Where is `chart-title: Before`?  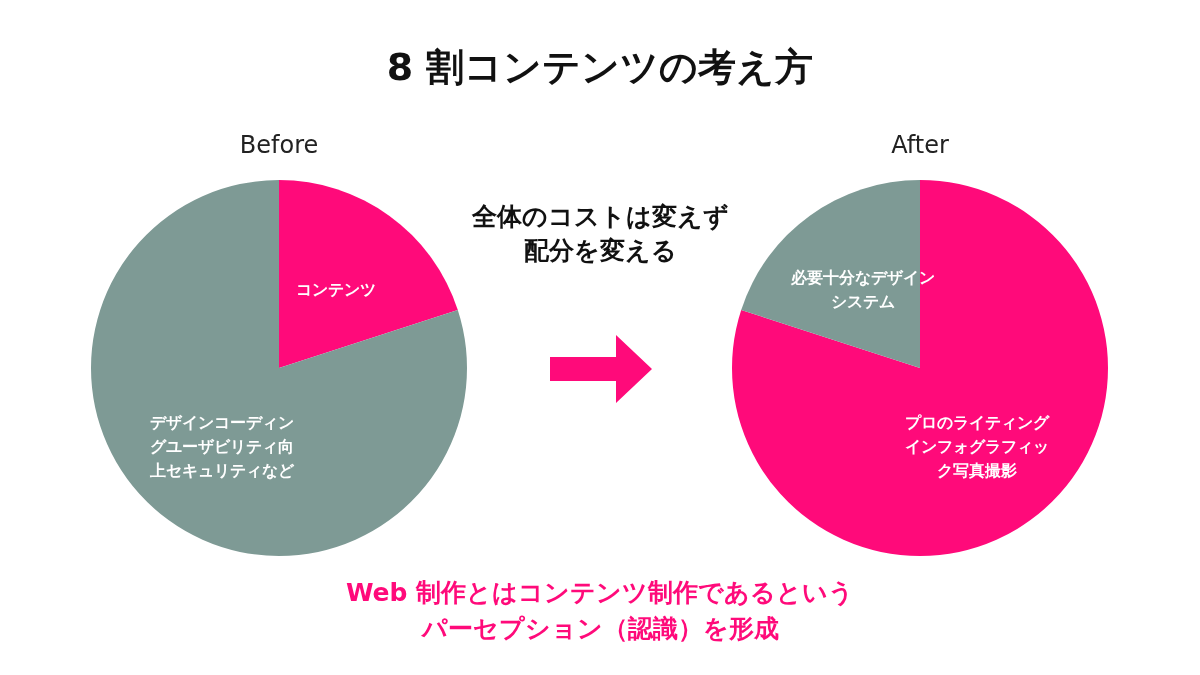 chart-title: Before is located at coordinates (279, 145).